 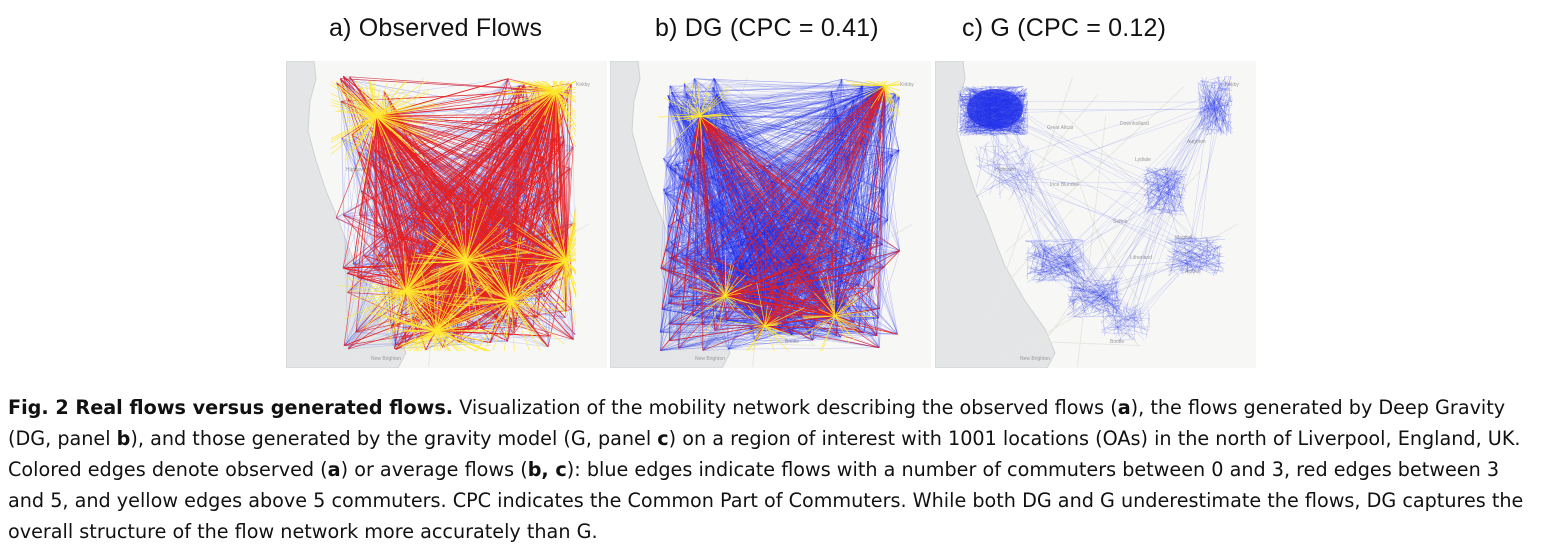 I want to click on panel-a-sea, so click(x=346, y=214).